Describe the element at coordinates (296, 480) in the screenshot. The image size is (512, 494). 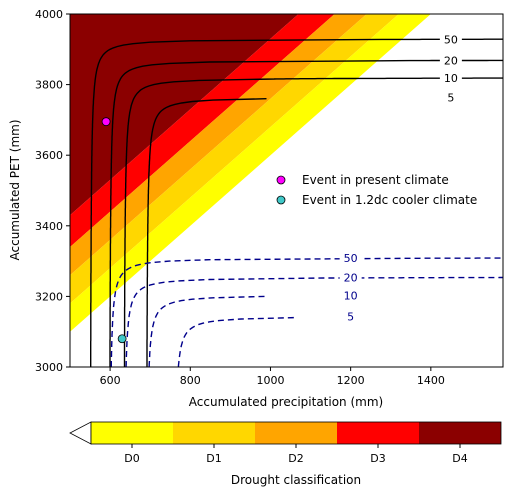
I see `colorbar-label: Drought classification` at that location.